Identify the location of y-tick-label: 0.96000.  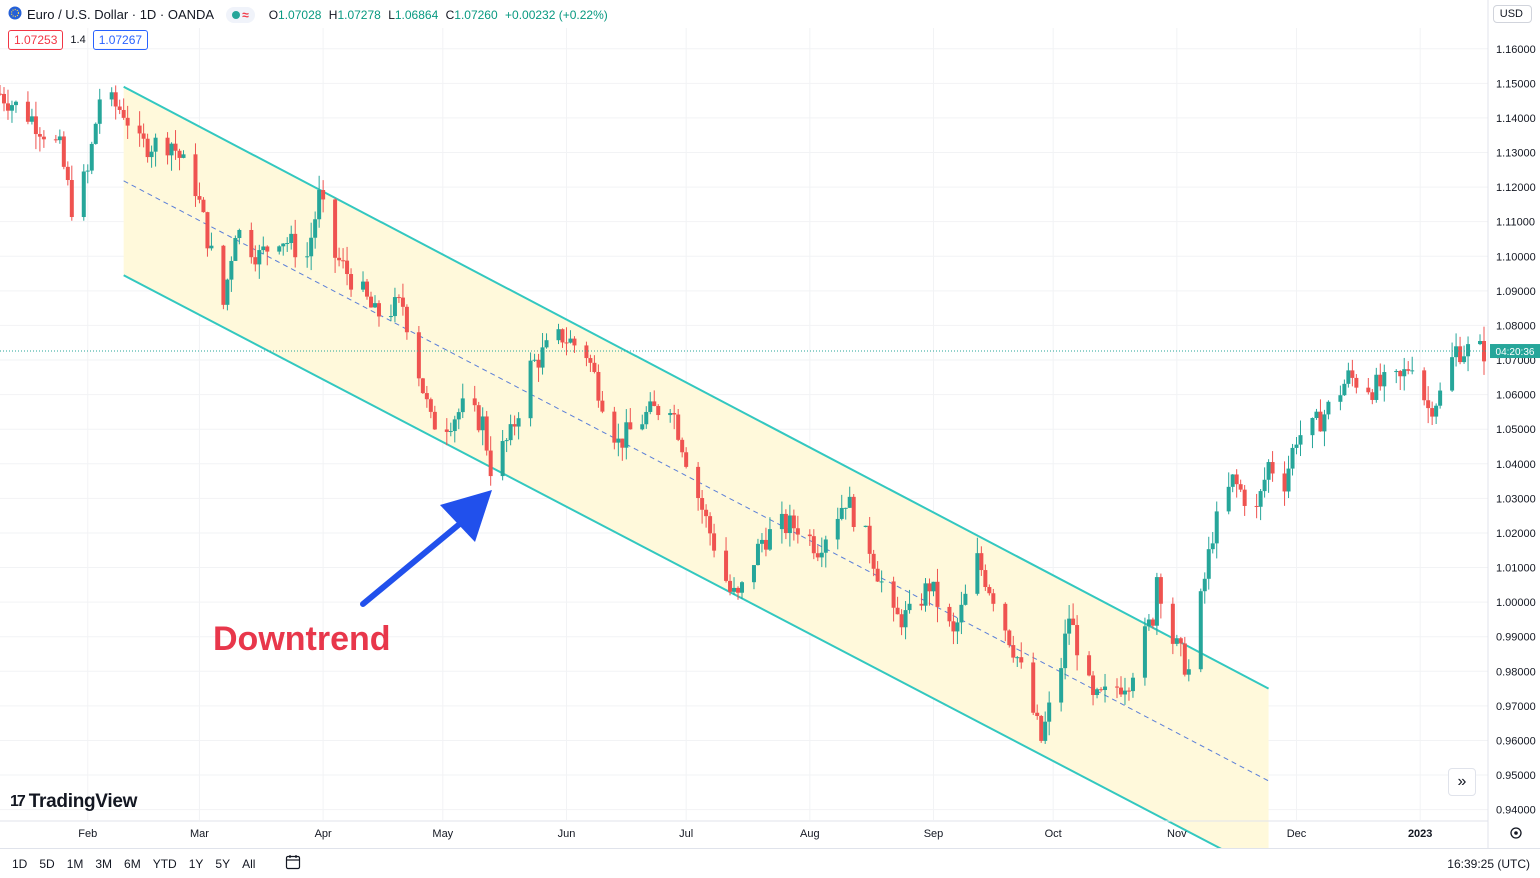
(1516, 741).